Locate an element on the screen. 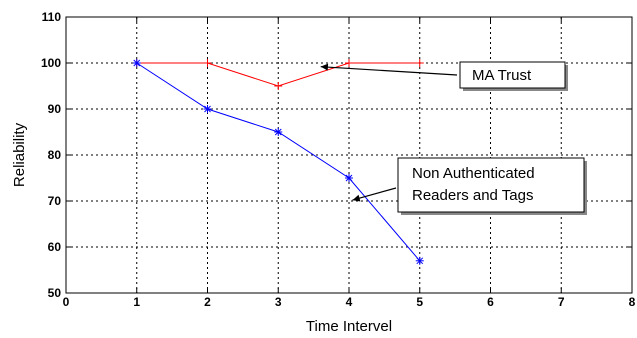  x-tick-label: 8 is located at coordinates (632, 302).